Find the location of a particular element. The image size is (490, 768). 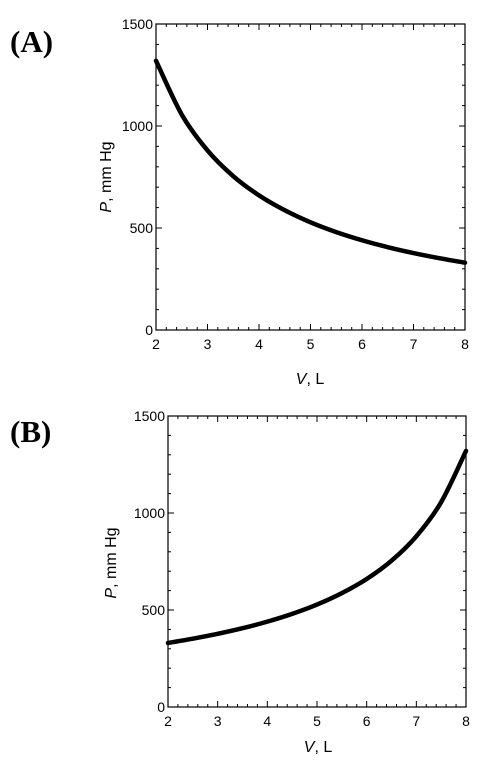

x-axis-label-b: V, L is located at coordinates (318, 747).